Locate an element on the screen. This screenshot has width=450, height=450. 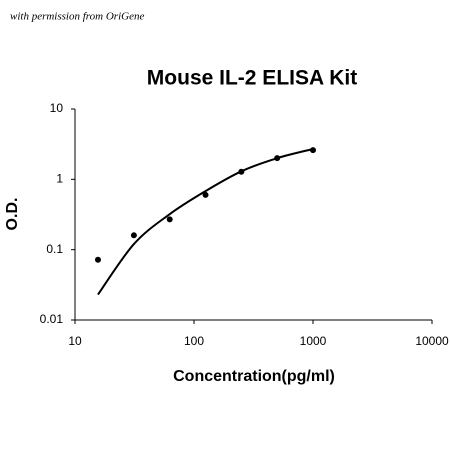
x-tick-label: 100 is located at coordinates (194, 341).